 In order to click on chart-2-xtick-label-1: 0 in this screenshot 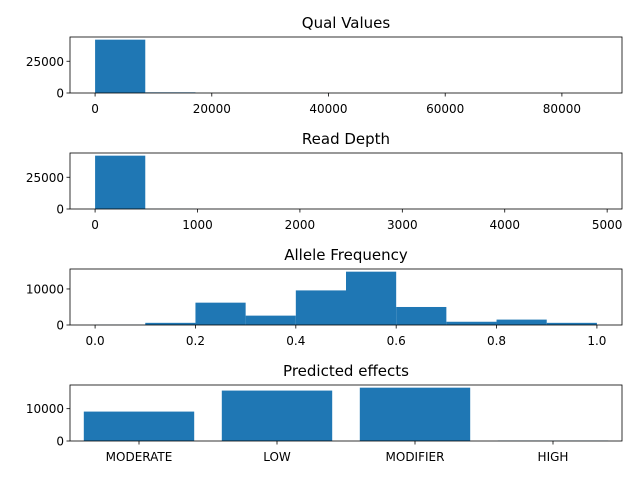, I will do `click(95, 225)`.